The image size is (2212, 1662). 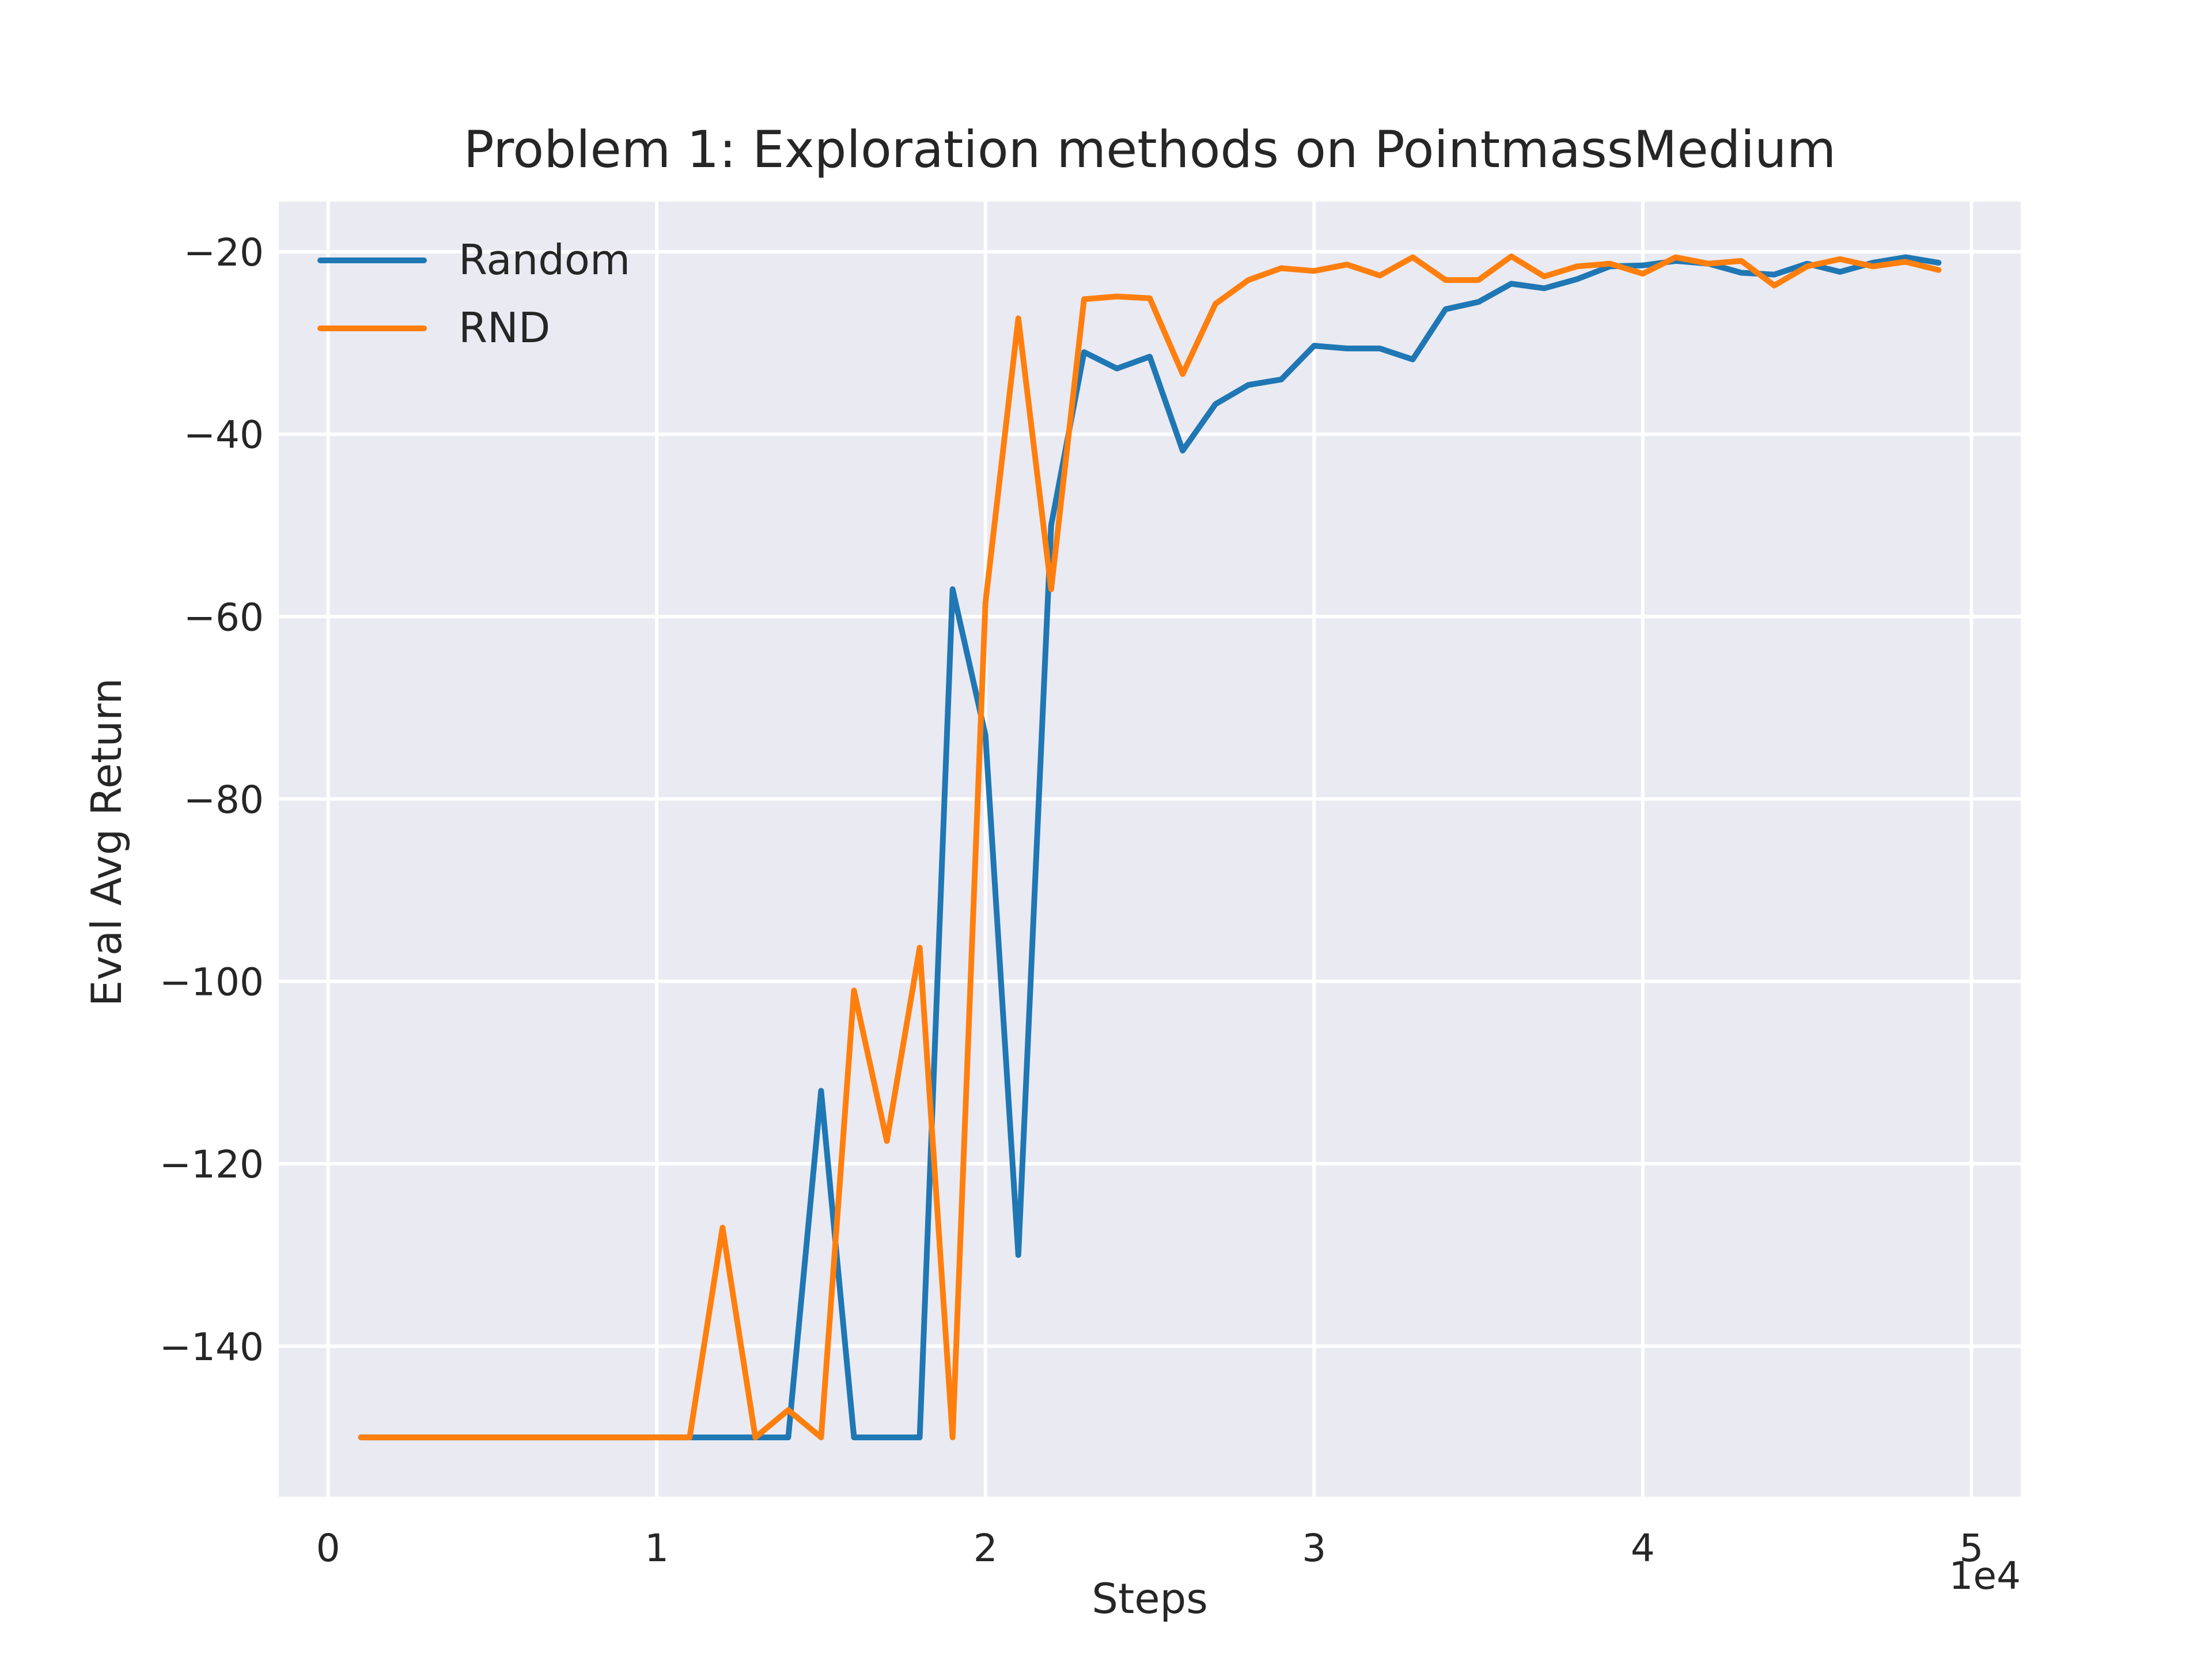 What do you see at coordinates (212, 1347) in the screenshot?
I see `y-tick-label: −140` at bounding box center [212, 1347].